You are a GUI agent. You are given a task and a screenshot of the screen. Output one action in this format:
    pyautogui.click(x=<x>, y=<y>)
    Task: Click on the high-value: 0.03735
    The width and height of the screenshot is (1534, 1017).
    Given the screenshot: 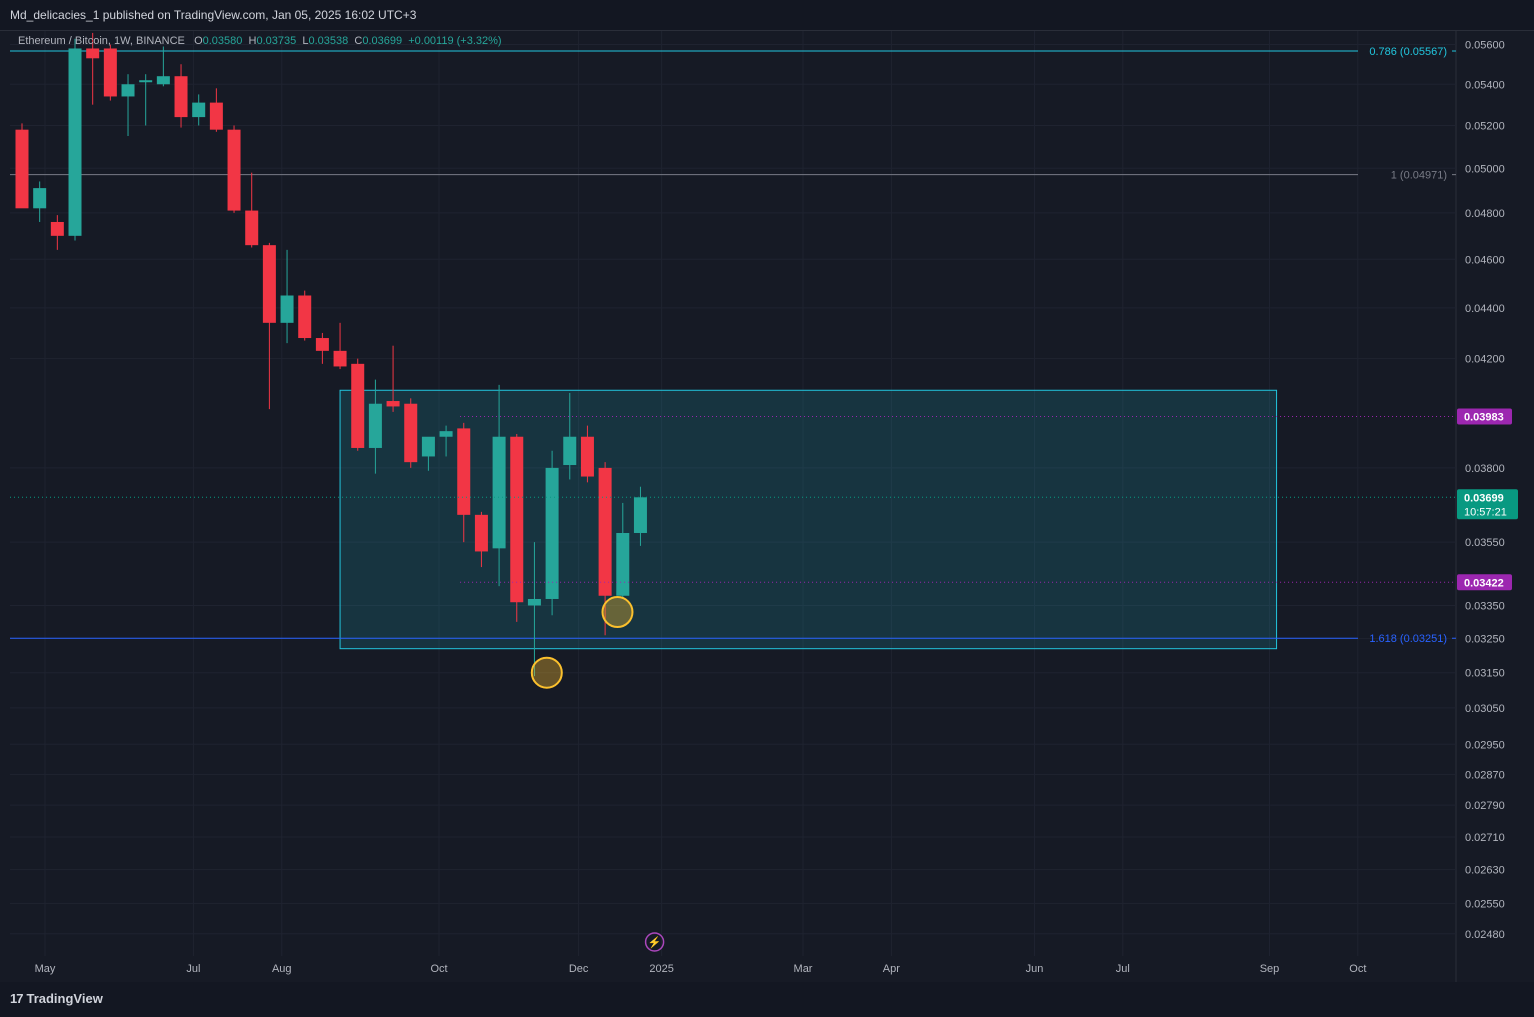 What is the action you would take?
    pyautogui.click(x=276, y=41)
    